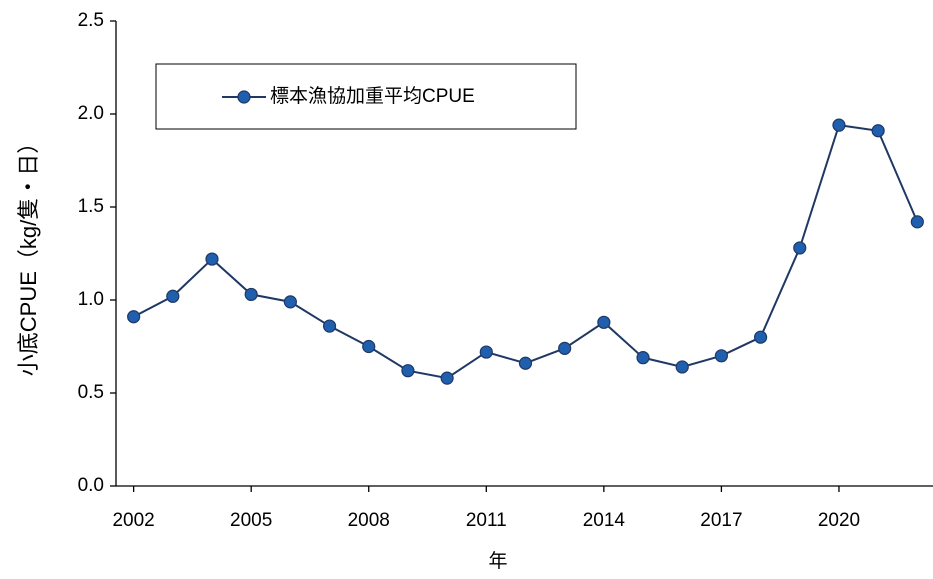  What do you see at coordinates (369, 520) in the screenshot?
I see `x-tick-label: 2008` at bounding box center [369, 520].